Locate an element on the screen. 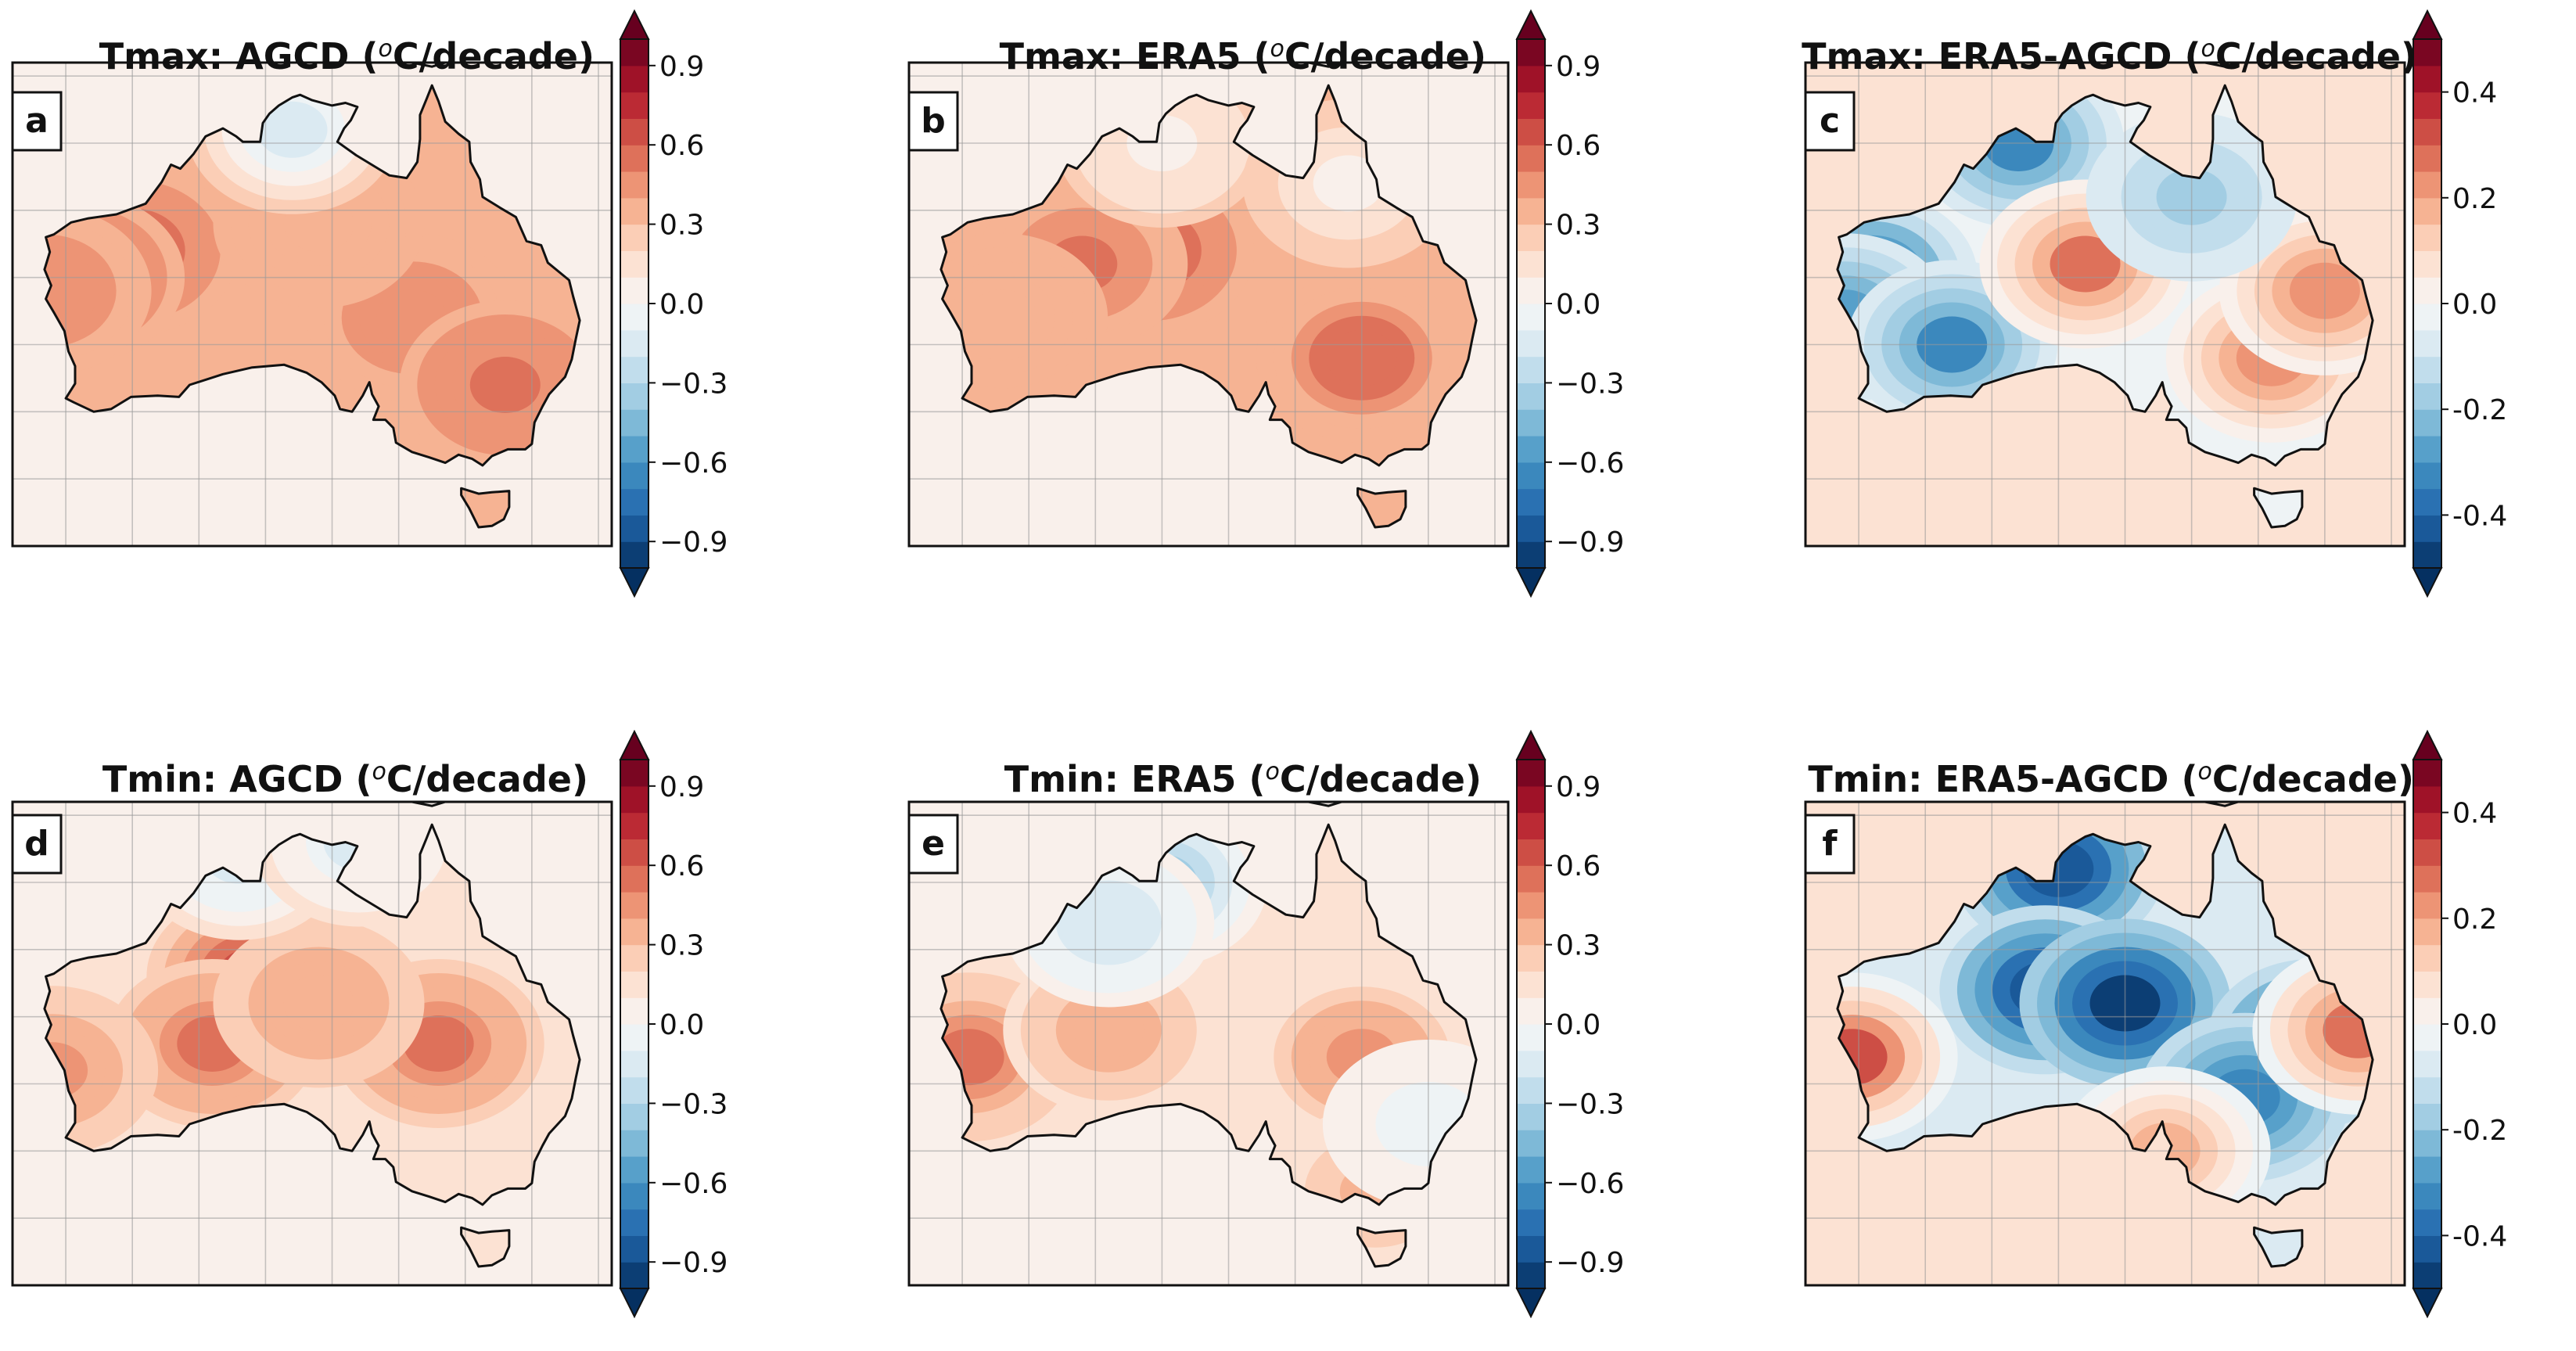 This screenshot has width=2576, height=1351. colorbar-extend-min is located at coordinates (1531, 1303).